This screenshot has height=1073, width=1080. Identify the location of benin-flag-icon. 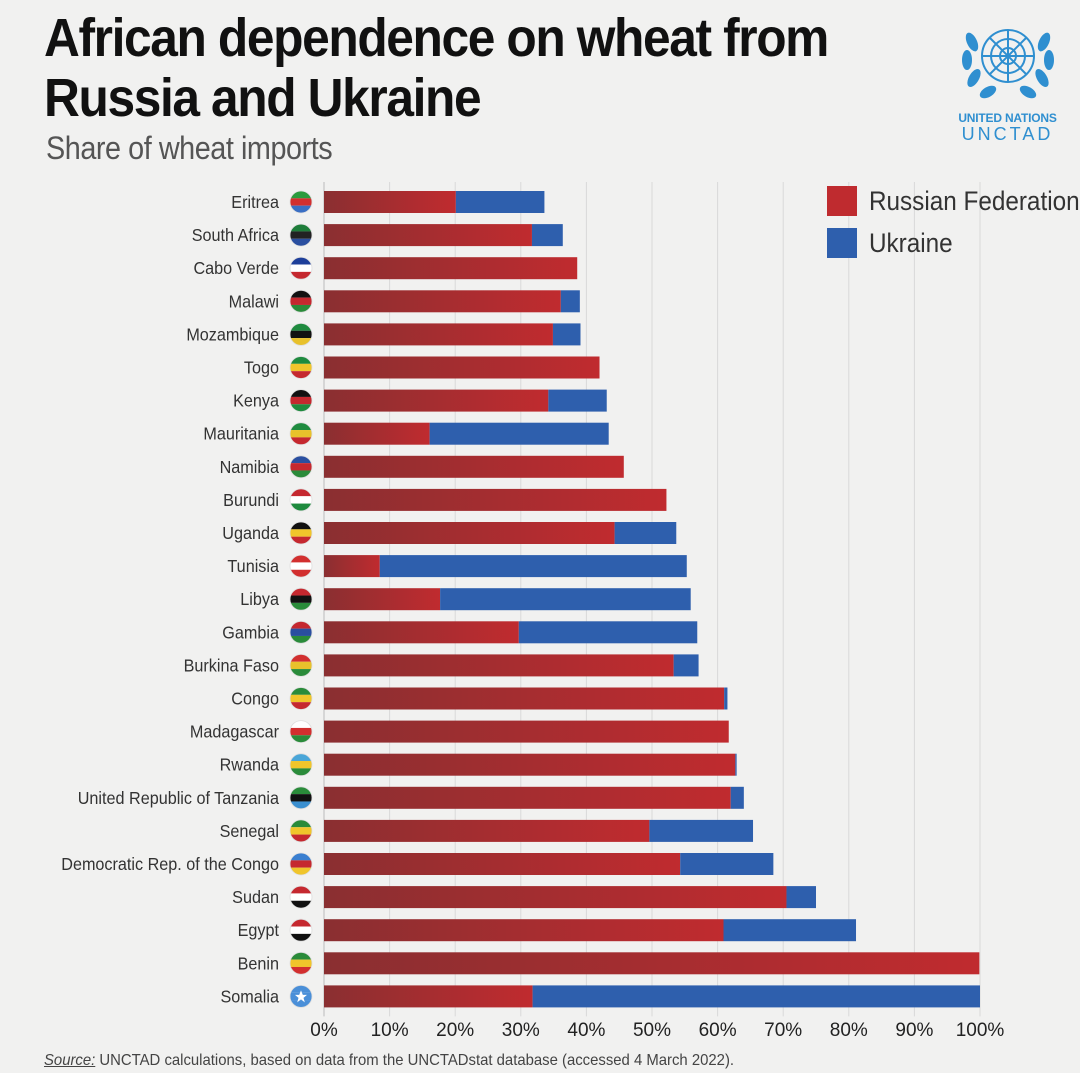
(301, 963).